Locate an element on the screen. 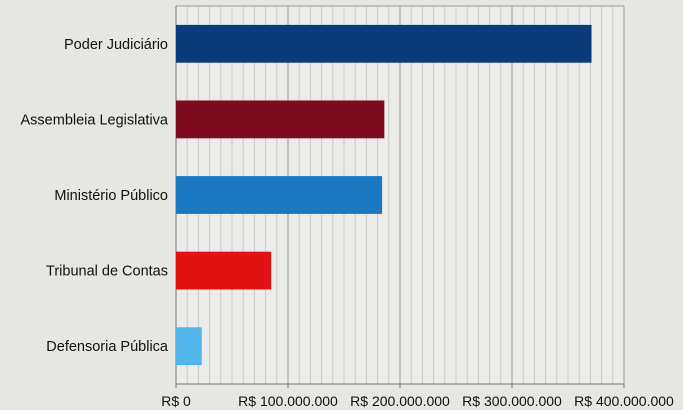  bar-tribunal-de-contas is located at coordinates (224, 270).